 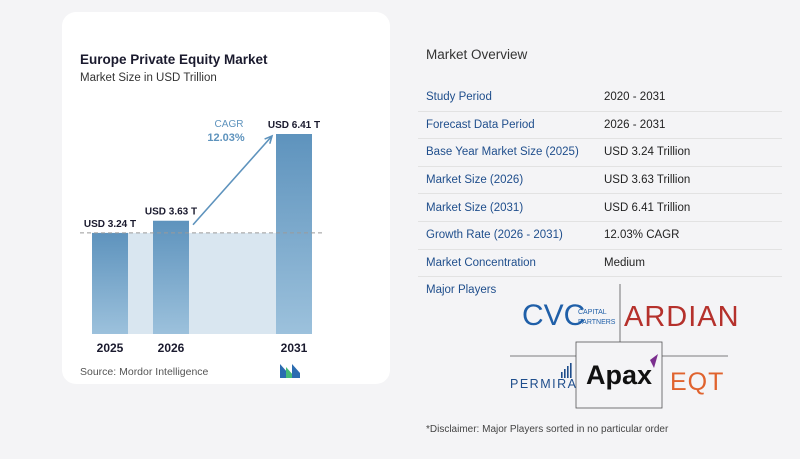 What do you see at coordinates (110, 348) in the screenshot?
I see `x-tick-label: 2025` at bounding box center [110, 348].